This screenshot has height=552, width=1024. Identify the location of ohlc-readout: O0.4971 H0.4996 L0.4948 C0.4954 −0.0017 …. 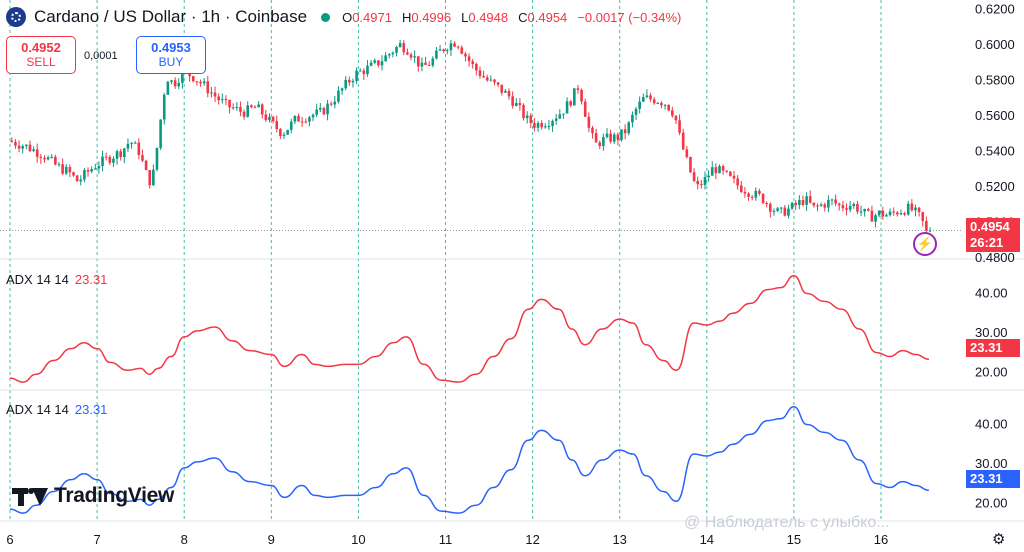
(511, 17).